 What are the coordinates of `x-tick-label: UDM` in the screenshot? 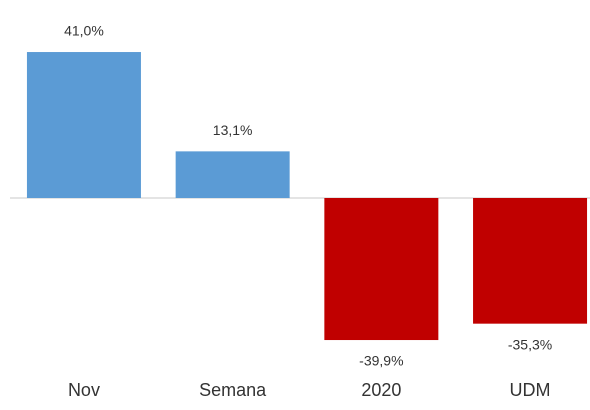 It's located at (530, 390).